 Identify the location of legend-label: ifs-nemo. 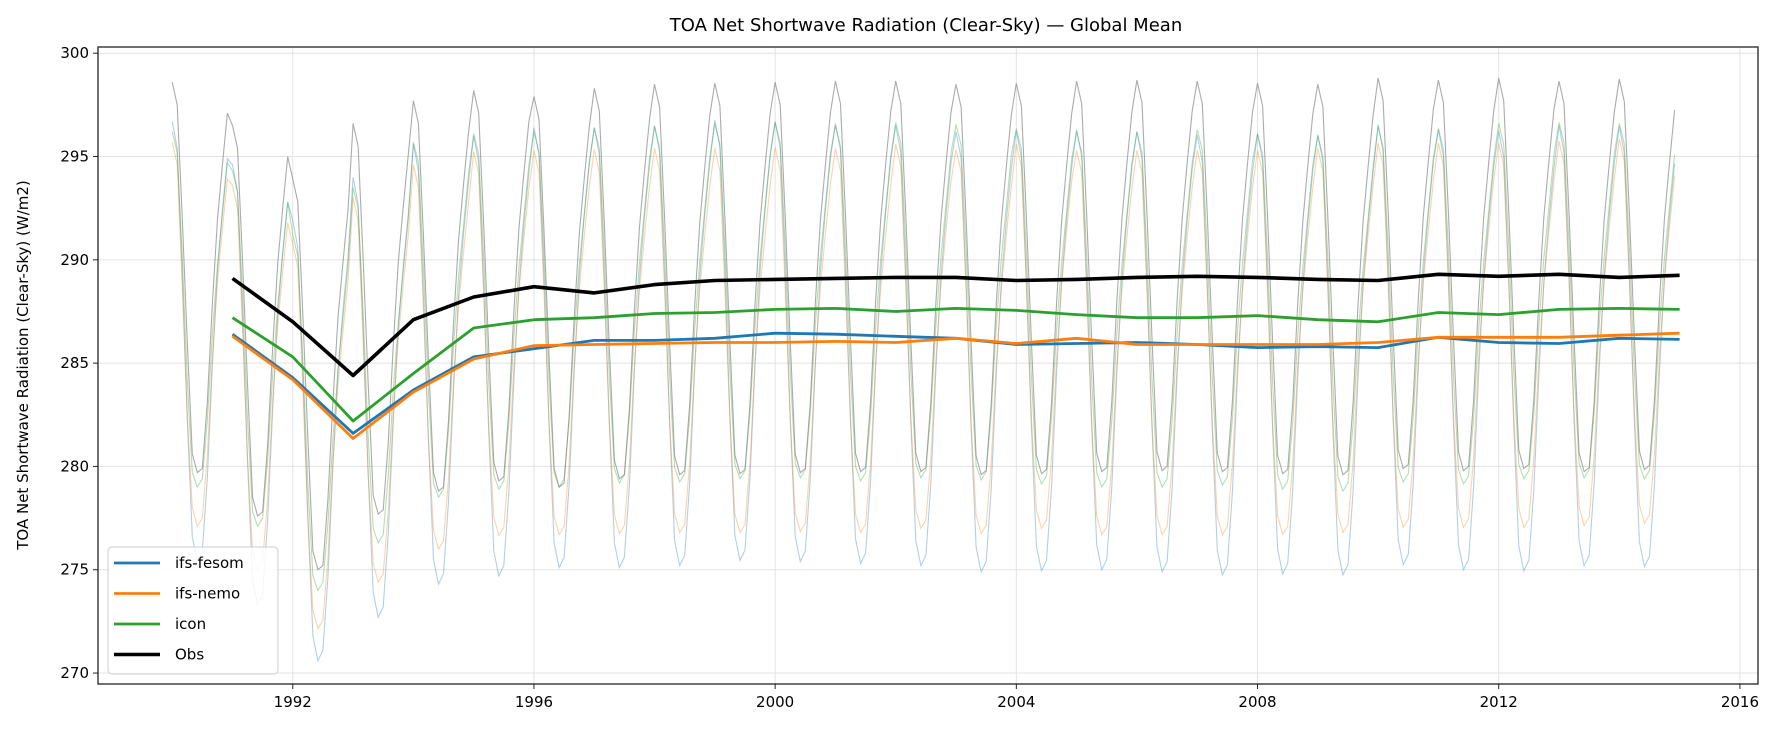
(207, 594).